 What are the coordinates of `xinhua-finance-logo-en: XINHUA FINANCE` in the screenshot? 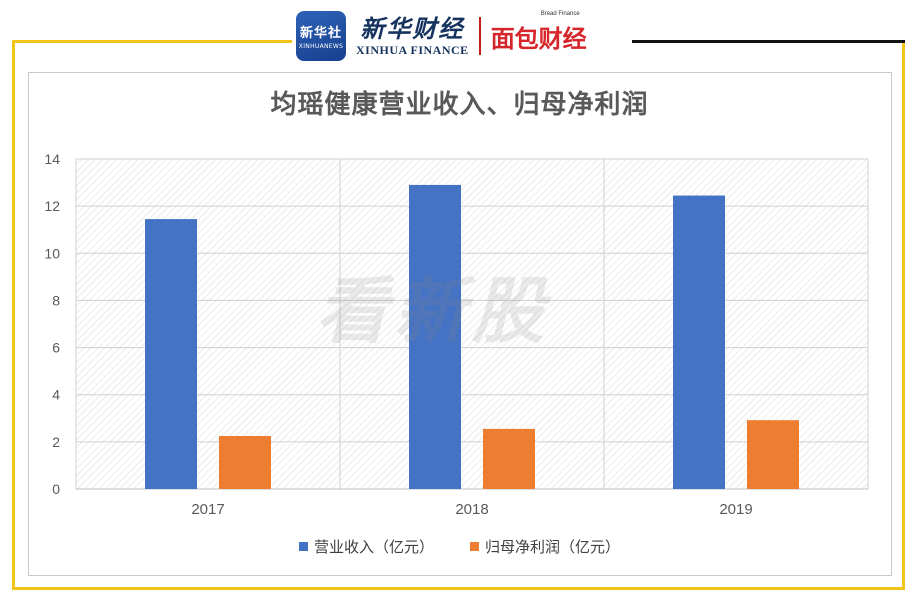 It's located at (412, 49).